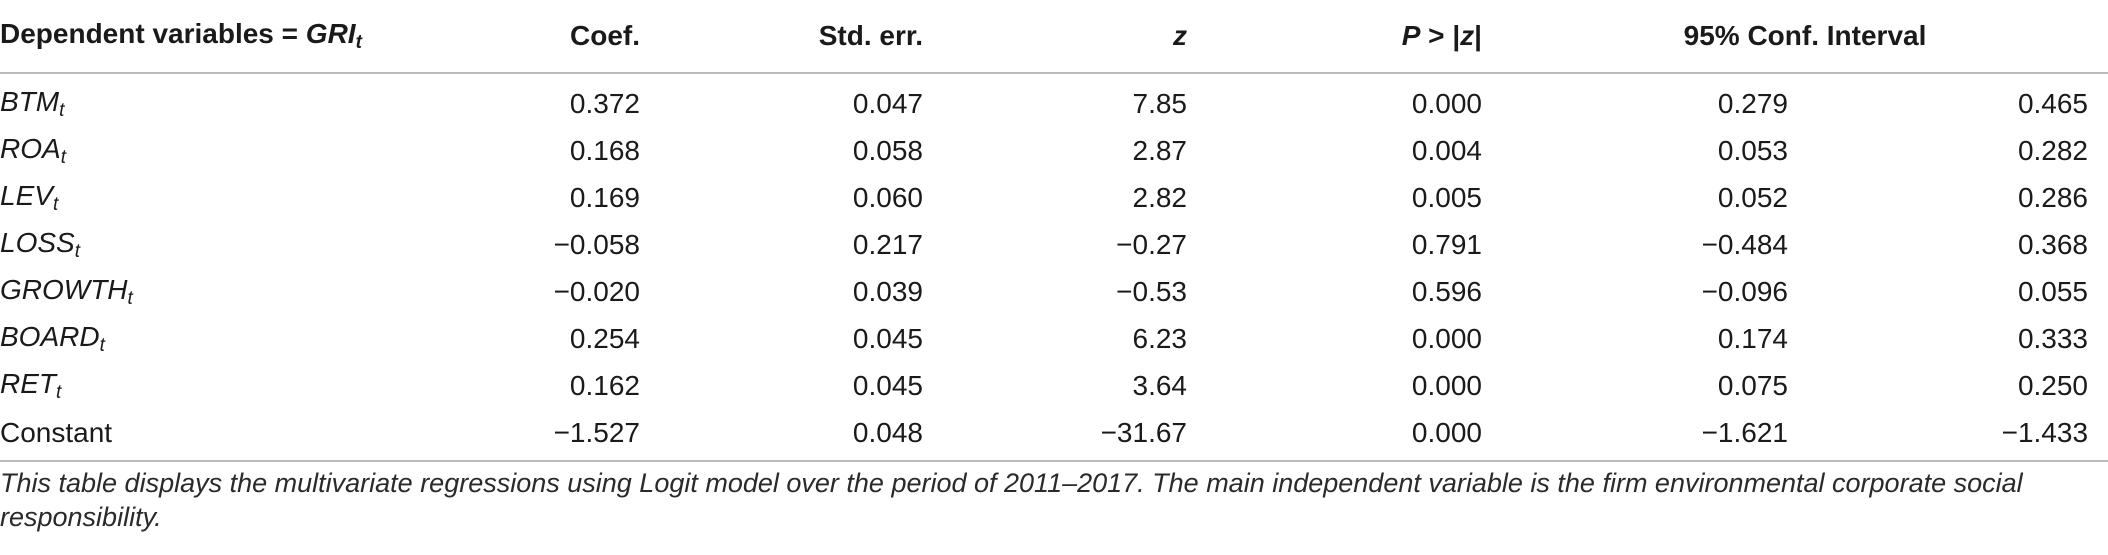  What do you see at coordinates (31, 385) in the screenshot?
I see `variable-name: RETt` at bounding box center [31, 385].